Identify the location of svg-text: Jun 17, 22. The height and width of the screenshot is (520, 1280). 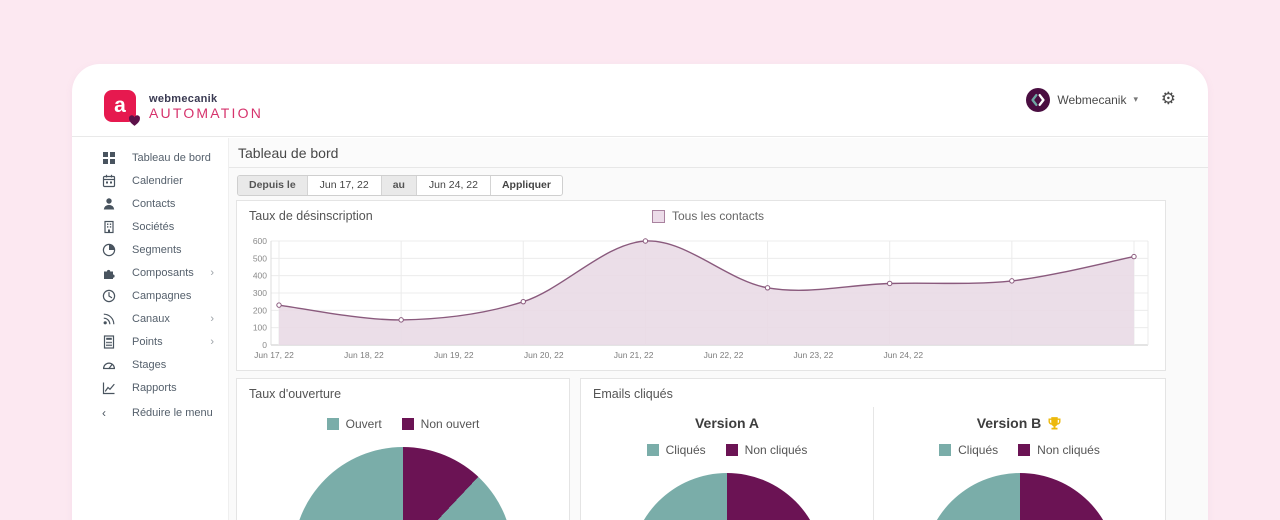
(274, 355).